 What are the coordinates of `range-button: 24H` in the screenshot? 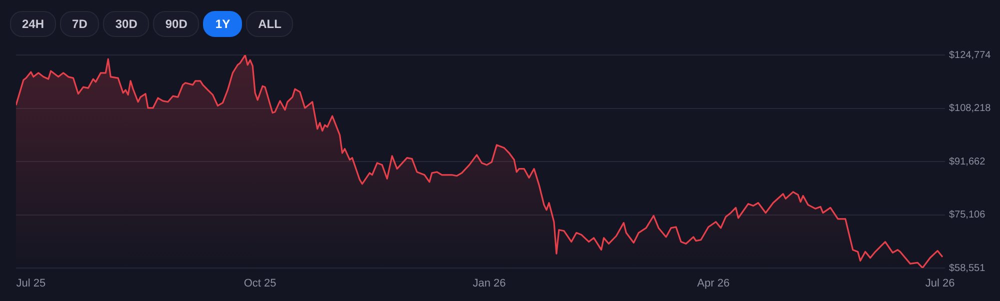 It's located at (33, 24).